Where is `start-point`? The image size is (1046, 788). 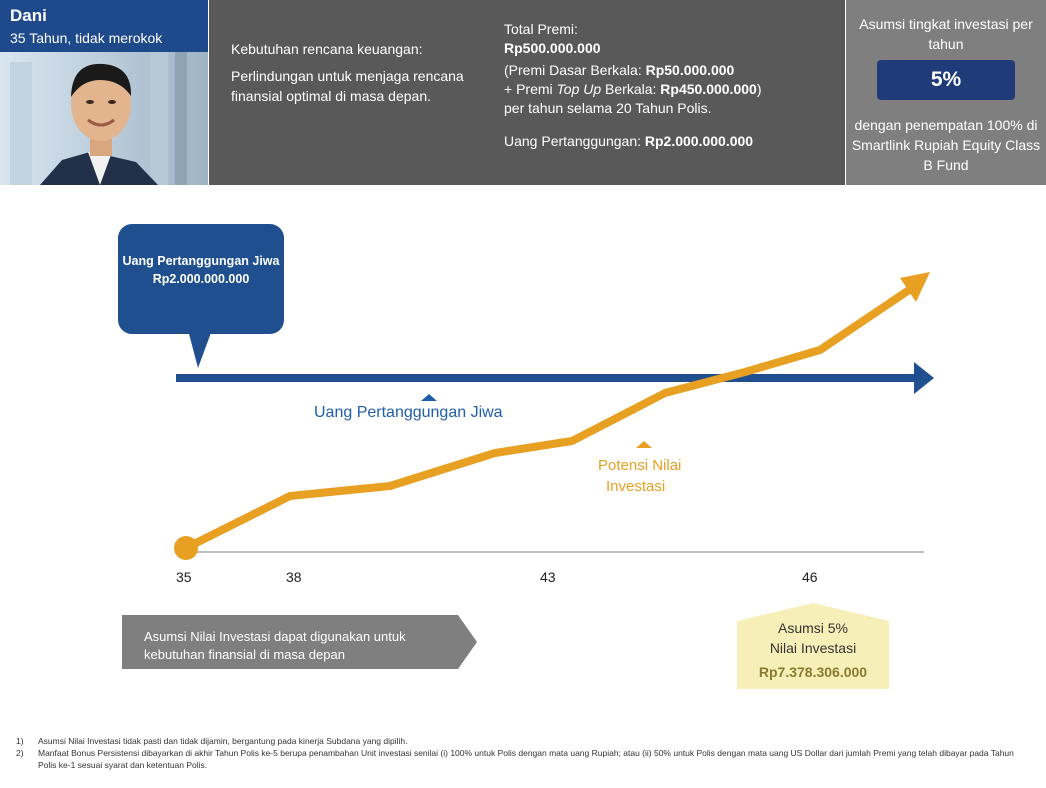 start-point is located at coordinates (186, 548).